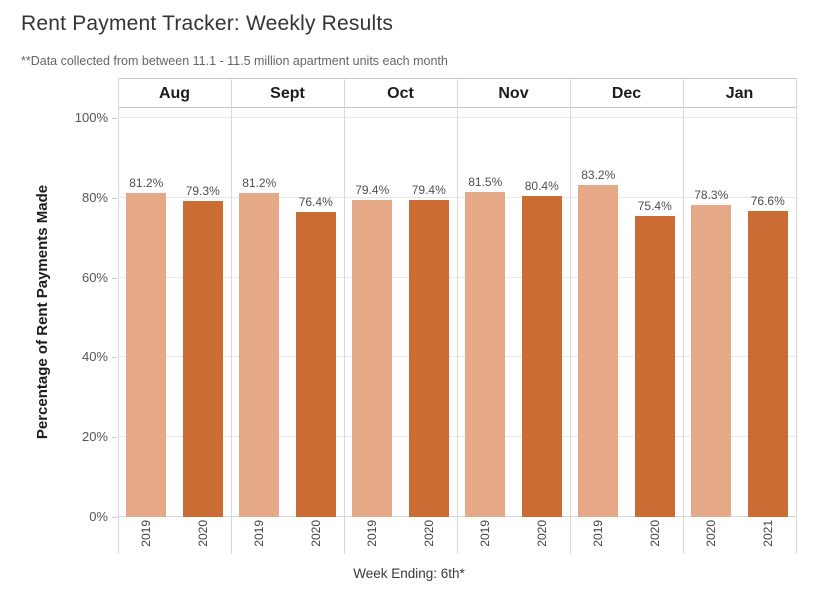 The height and width of the screenshot is (597, 813). What do you see at coordinates (91, 117) in the screenshot?
I see `y-tick-label: 100%` at bounding box center [91, 117].